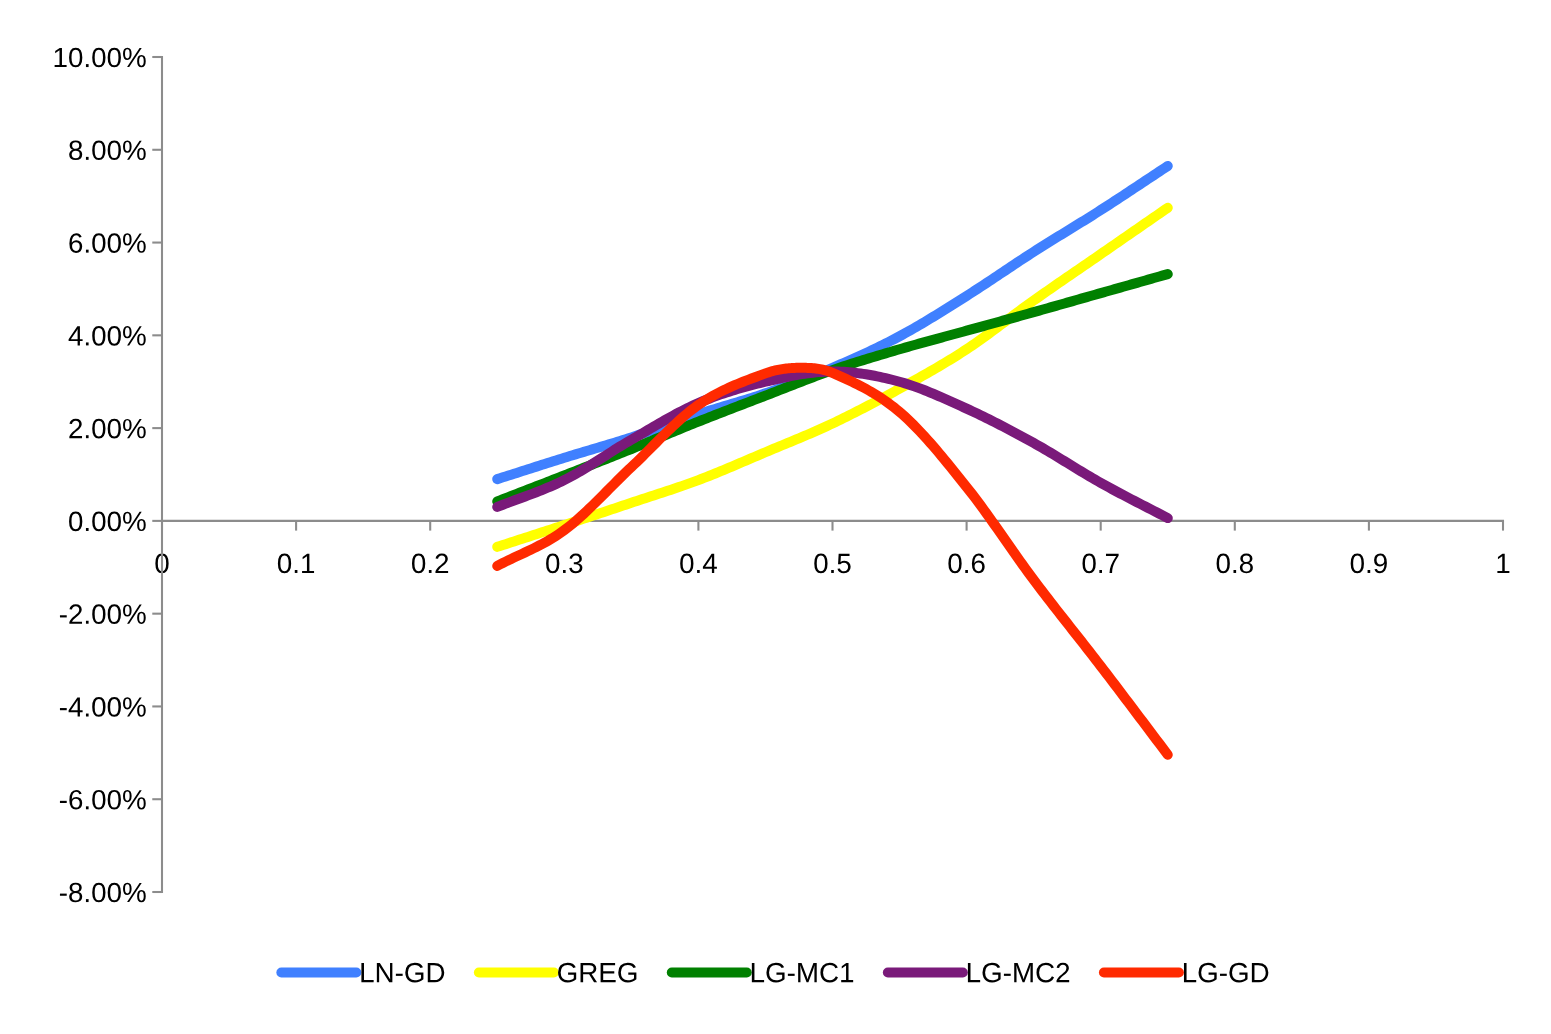 Image resolution: width=1551 pixels, height=1034 pixels. Describe the element at coordinates (107, 150) in the screenshot. I see `y-tick-label: 8.00%` at that location.